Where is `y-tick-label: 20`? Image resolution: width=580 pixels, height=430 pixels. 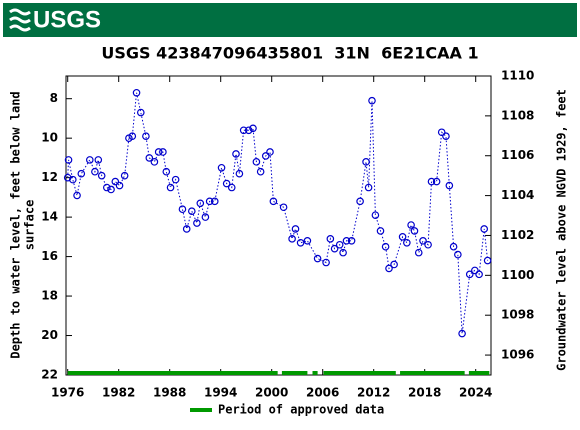
y-tick-label: 20 is located at coordinates (49, 335).